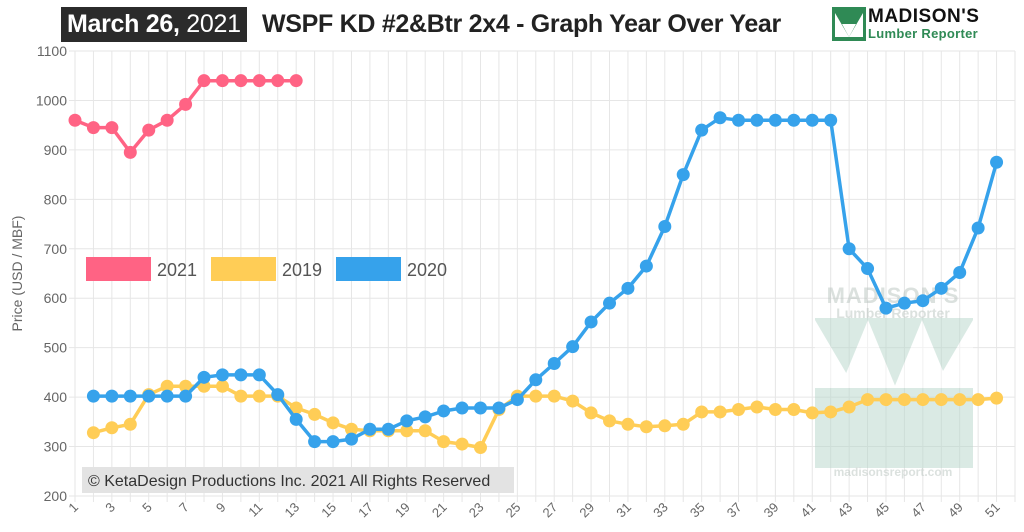 This screenshot has width=1024, height=532. Describe the element at coordinates (141, 269) in the screenshot. I see `legend-item-2021: 2021` at that location.